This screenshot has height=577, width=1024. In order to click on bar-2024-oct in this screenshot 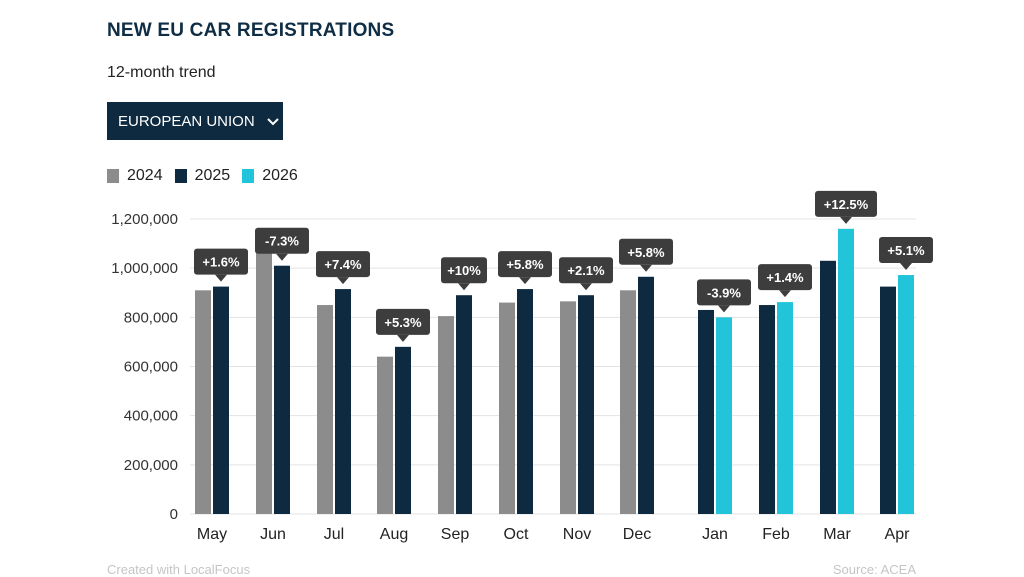, I will do `click(507, 408)`.